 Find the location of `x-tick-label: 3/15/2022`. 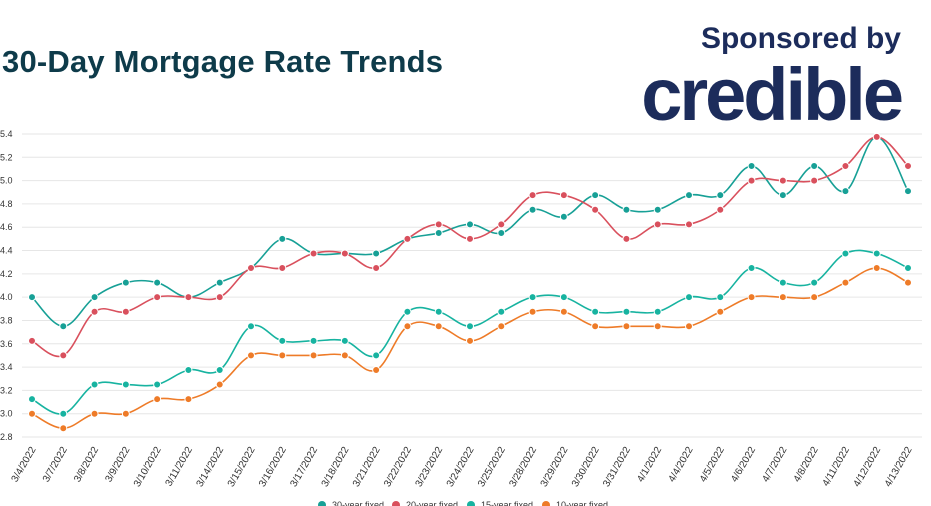

x-tick-label: 3/15/2022 is located at coordinates (242, 467).